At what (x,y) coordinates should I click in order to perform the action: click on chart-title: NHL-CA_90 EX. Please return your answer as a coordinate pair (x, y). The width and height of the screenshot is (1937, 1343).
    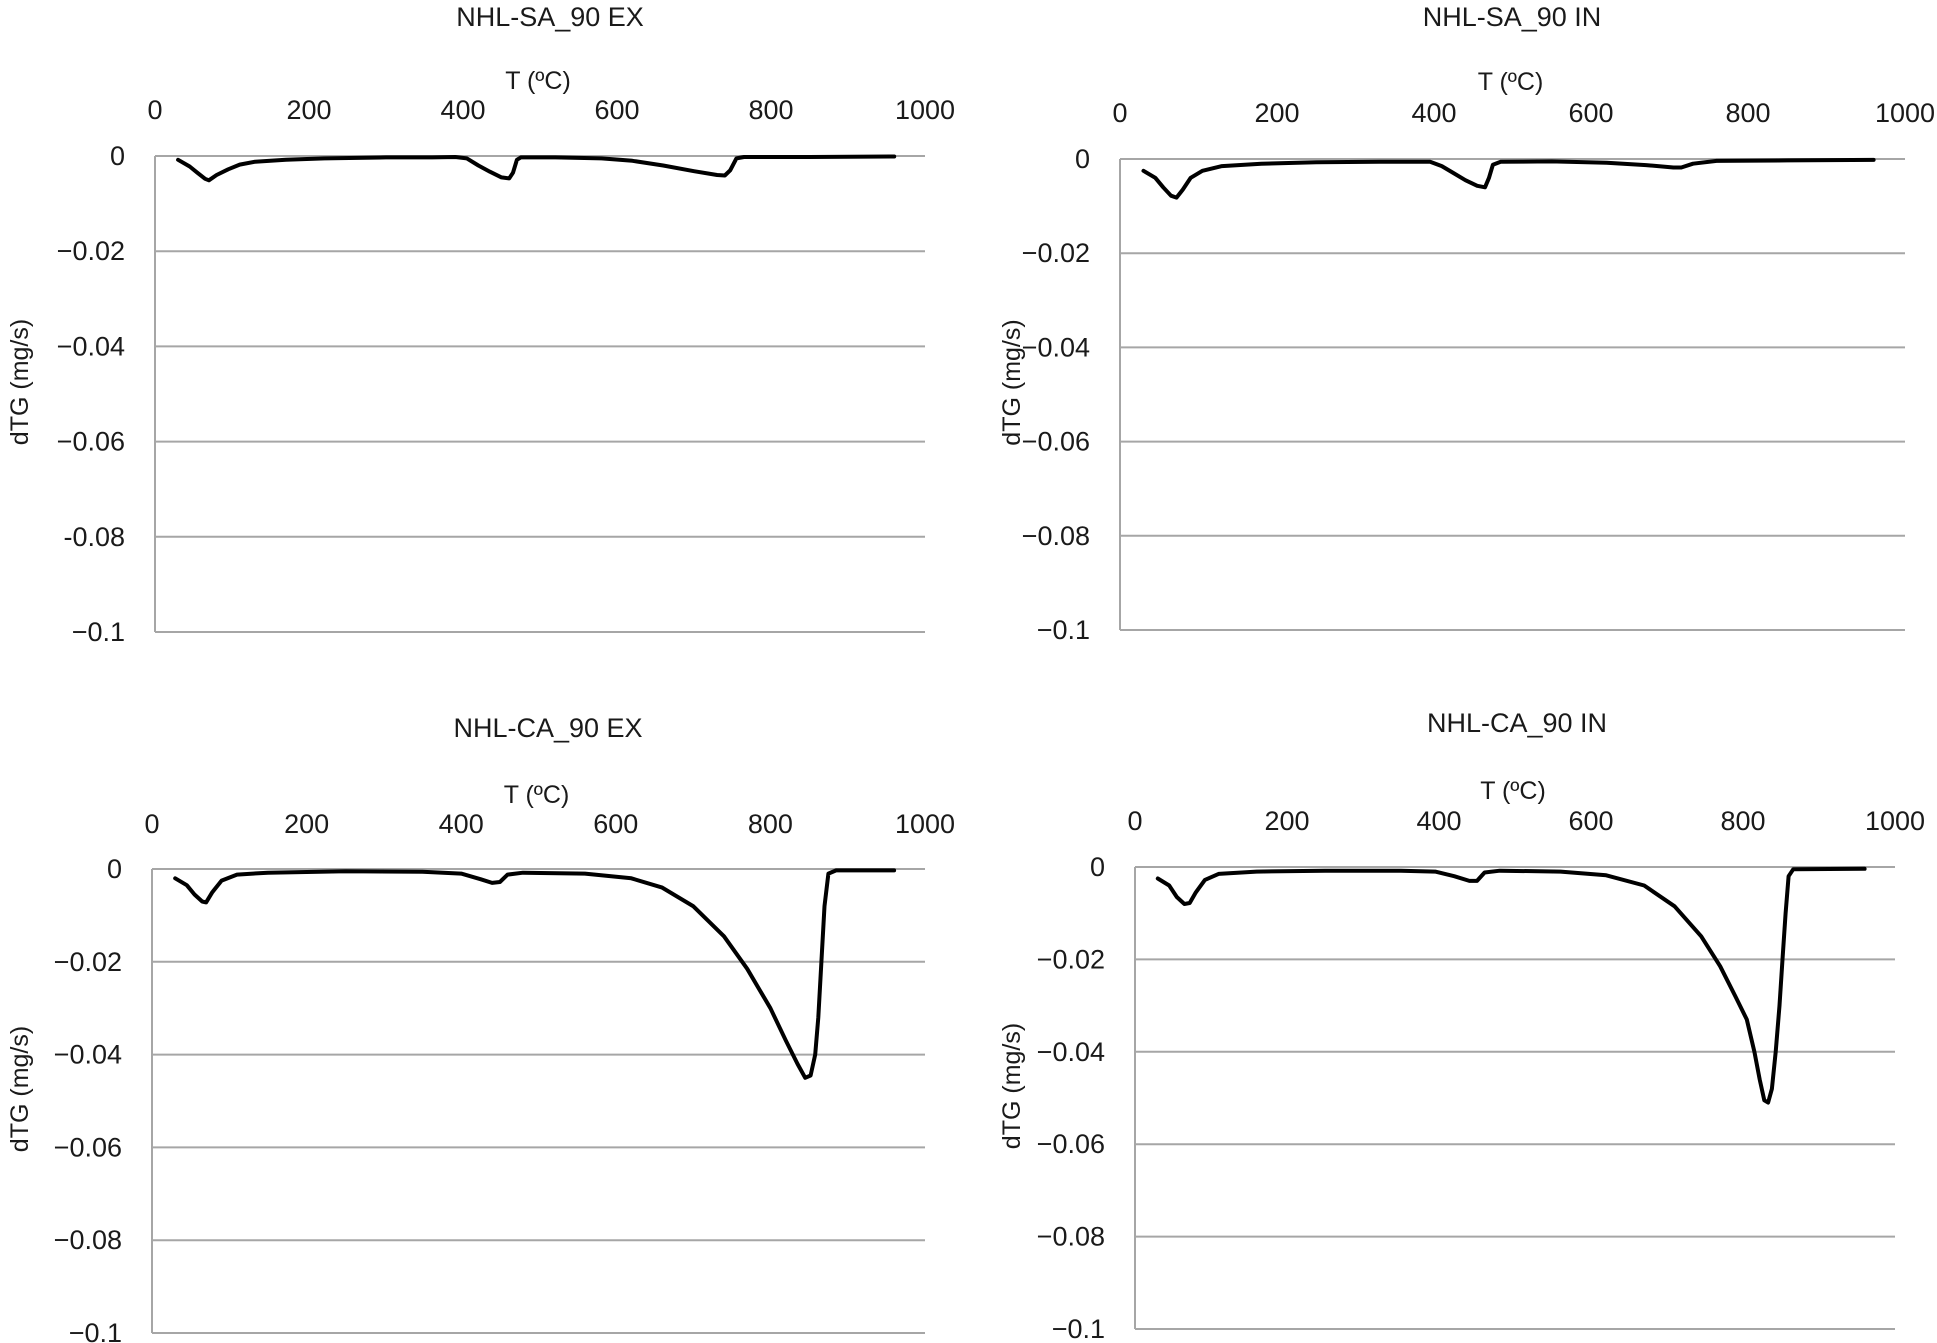
    Looking at the image, I should click on (547, 728).